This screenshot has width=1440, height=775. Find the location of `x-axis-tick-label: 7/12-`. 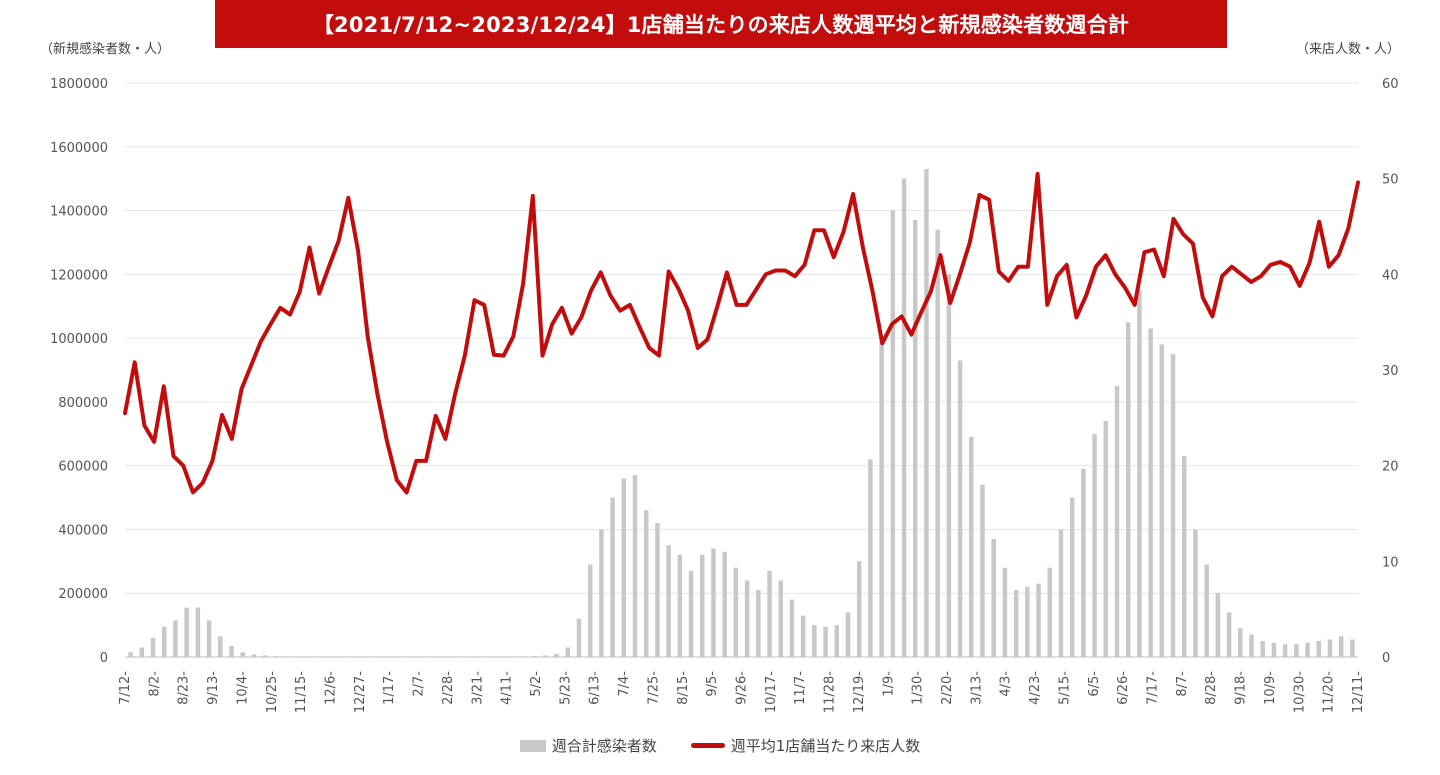

x-axis-tick-label: 7/12- is located at coordinates (125, 688).